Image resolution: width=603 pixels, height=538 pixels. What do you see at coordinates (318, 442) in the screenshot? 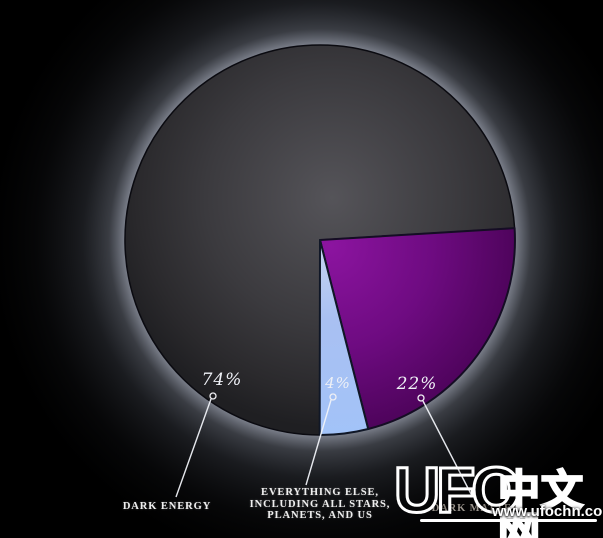
I see `pie-slice-everything-else-leader-line` at bounding box center [318, 442].